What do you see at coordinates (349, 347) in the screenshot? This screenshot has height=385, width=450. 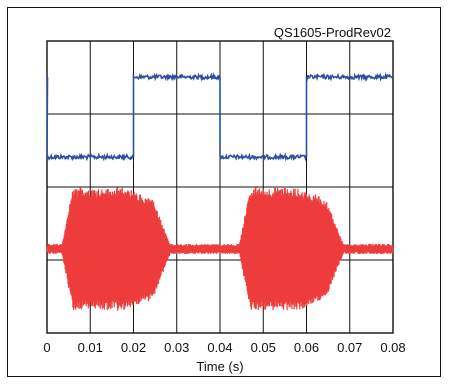 I see `x-tick-label: 0.07` at bounding box center [349, 347].